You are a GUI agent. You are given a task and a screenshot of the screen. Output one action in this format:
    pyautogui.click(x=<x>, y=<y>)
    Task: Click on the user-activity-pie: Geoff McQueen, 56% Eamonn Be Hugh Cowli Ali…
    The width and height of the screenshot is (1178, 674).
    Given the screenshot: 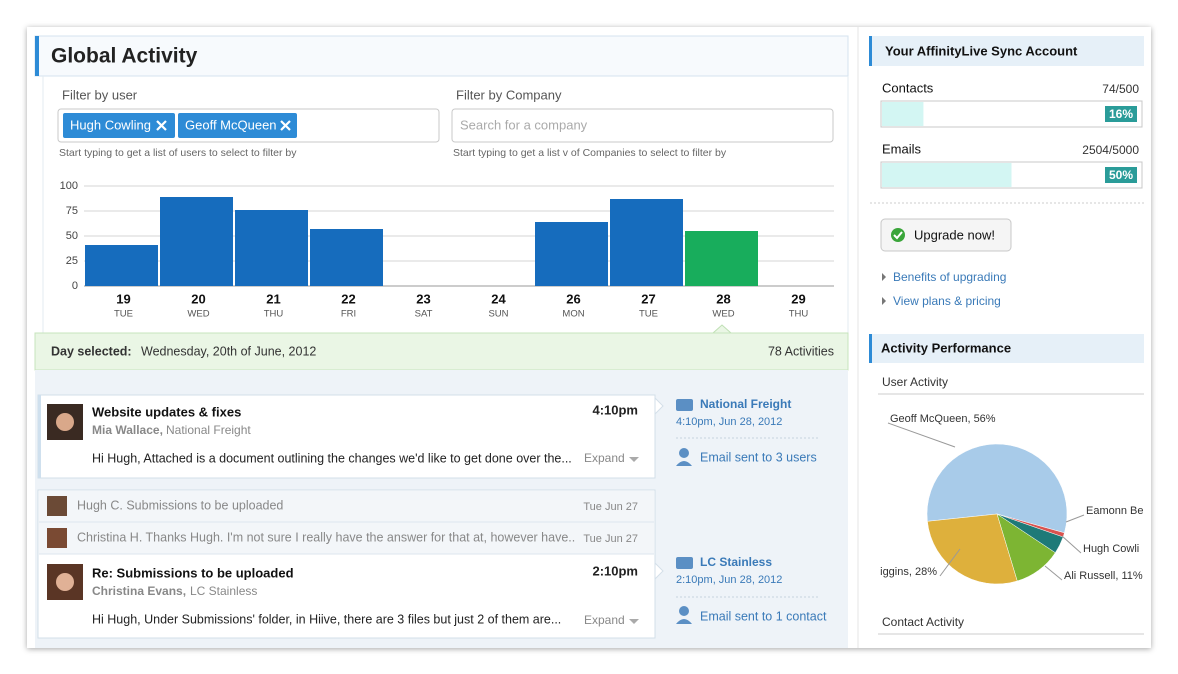 What is the action you would take?
    pyautogui.click(x=1011, y=499)
    